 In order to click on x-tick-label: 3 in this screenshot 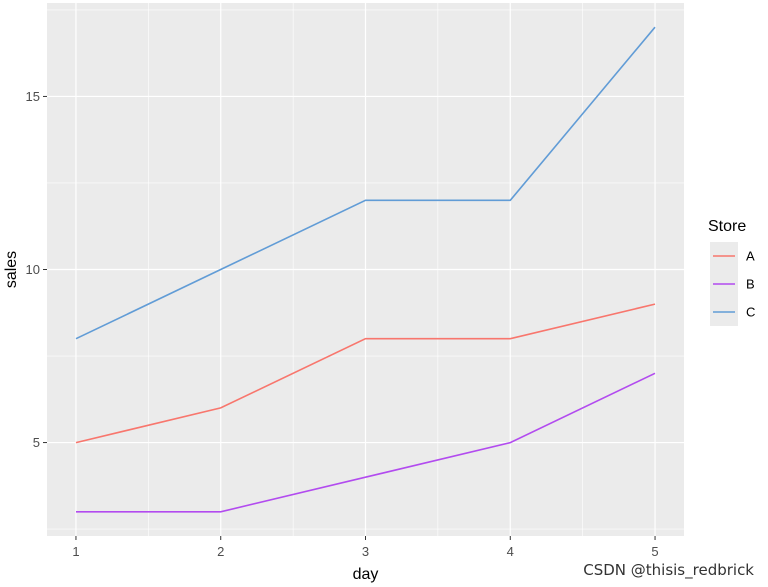, I will do `click(365, 551)`.